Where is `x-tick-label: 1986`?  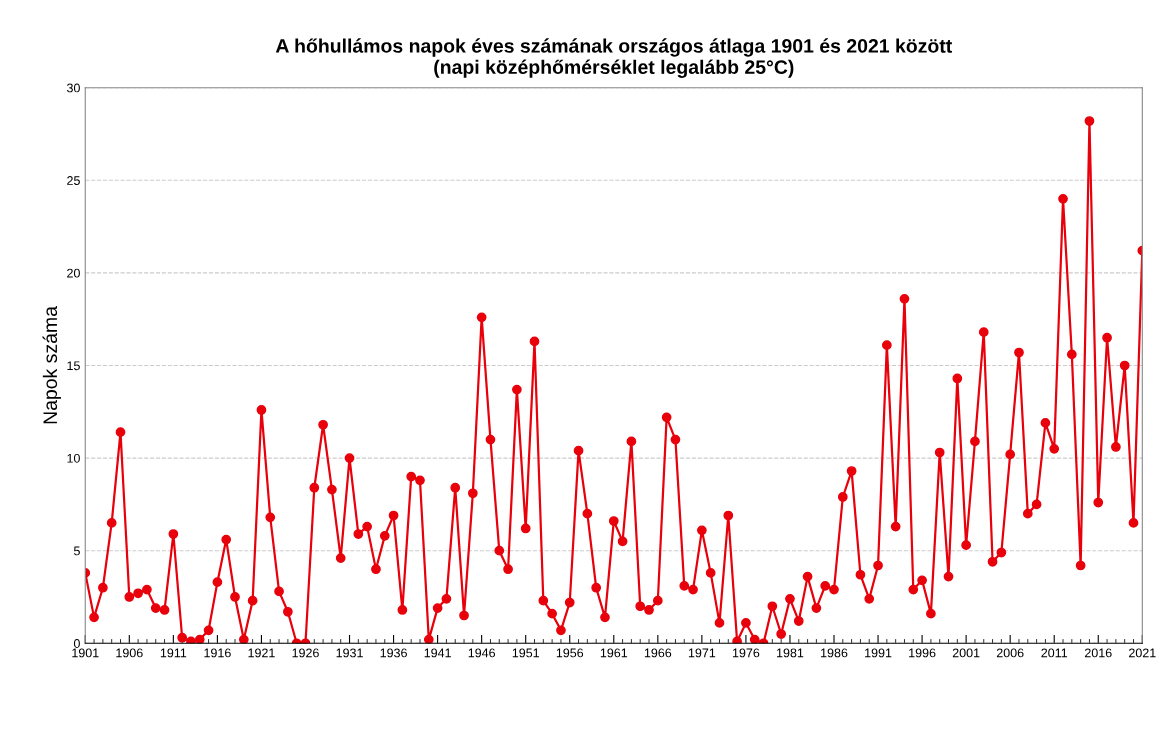
x-tick-label: 1986 is located at coordinates (834, 653).